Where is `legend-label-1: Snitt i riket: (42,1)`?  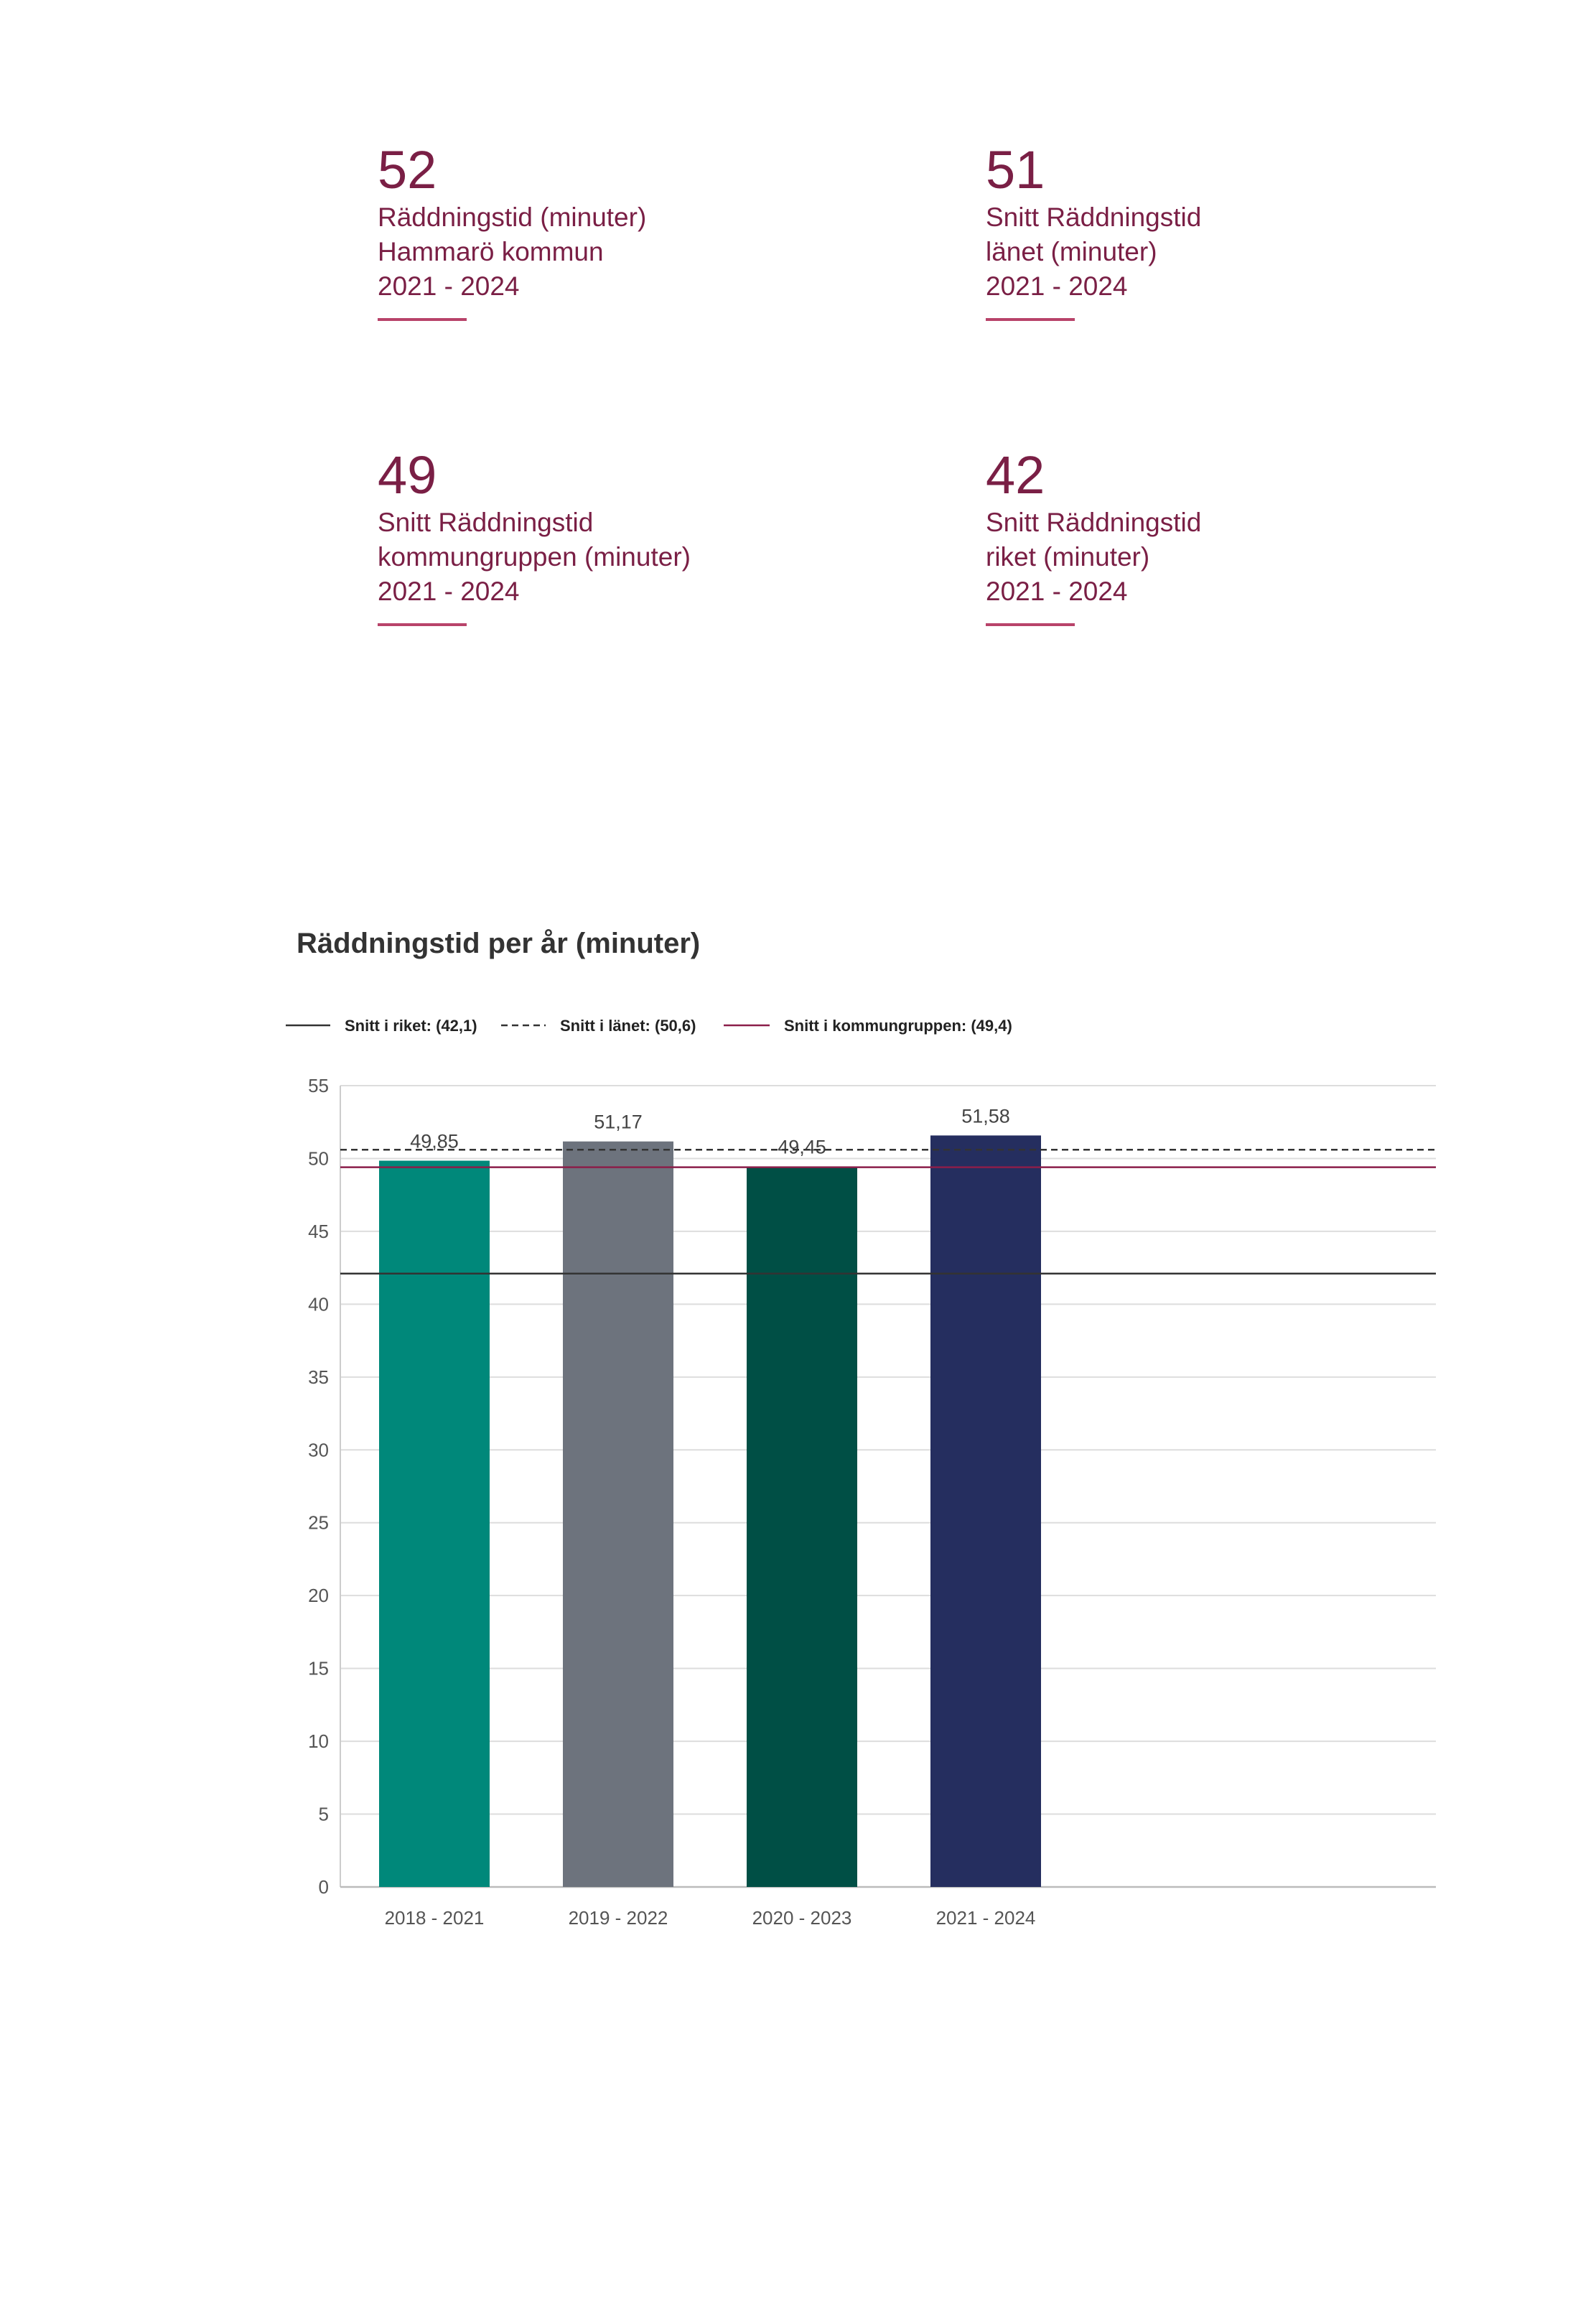
legend-label-1: Snitt i riket: (42,1) is located at coordinates (411, 1026).